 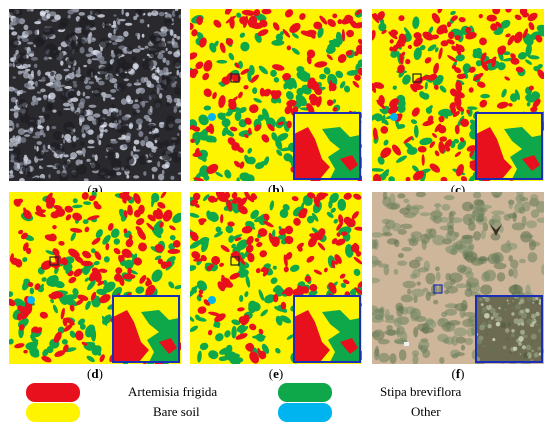 What do you see at coordinates (327, 146) in the screenshot?
I see `zoom-inset` at bounding box center [327, 146].